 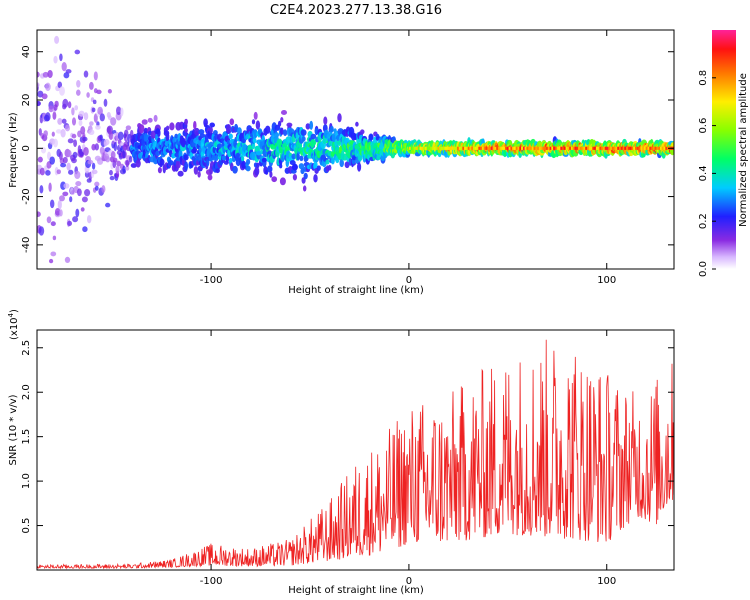 What do you see at coordinates (13, 324) in the screenshot?
I see `snr-y-multiplier: (x104)` at bounding box center [13, 324].